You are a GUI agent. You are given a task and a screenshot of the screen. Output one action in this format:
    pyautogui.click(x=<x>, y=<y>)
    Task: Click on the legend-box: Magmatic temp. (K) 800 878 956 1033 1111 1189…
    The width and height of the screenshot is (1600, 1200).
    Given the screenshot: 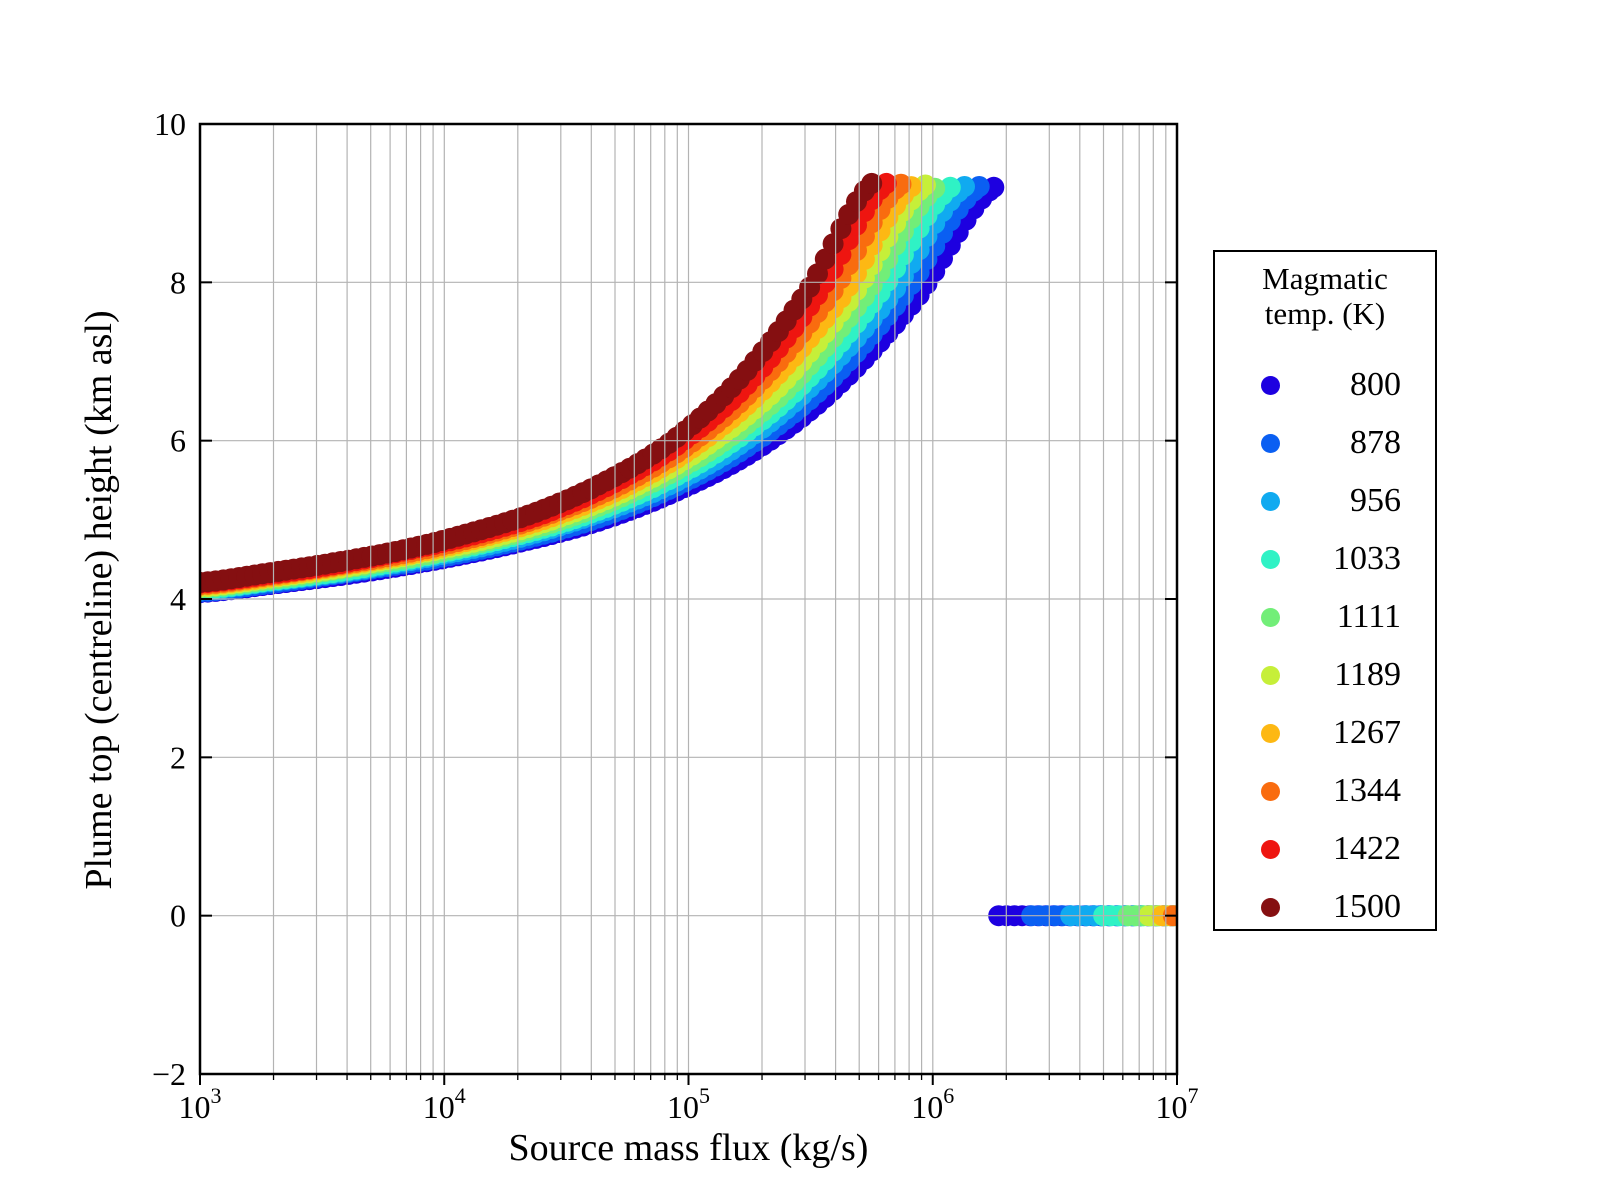 What is the action you would take?
    pyautogui.click(x=1325, y=590)
    